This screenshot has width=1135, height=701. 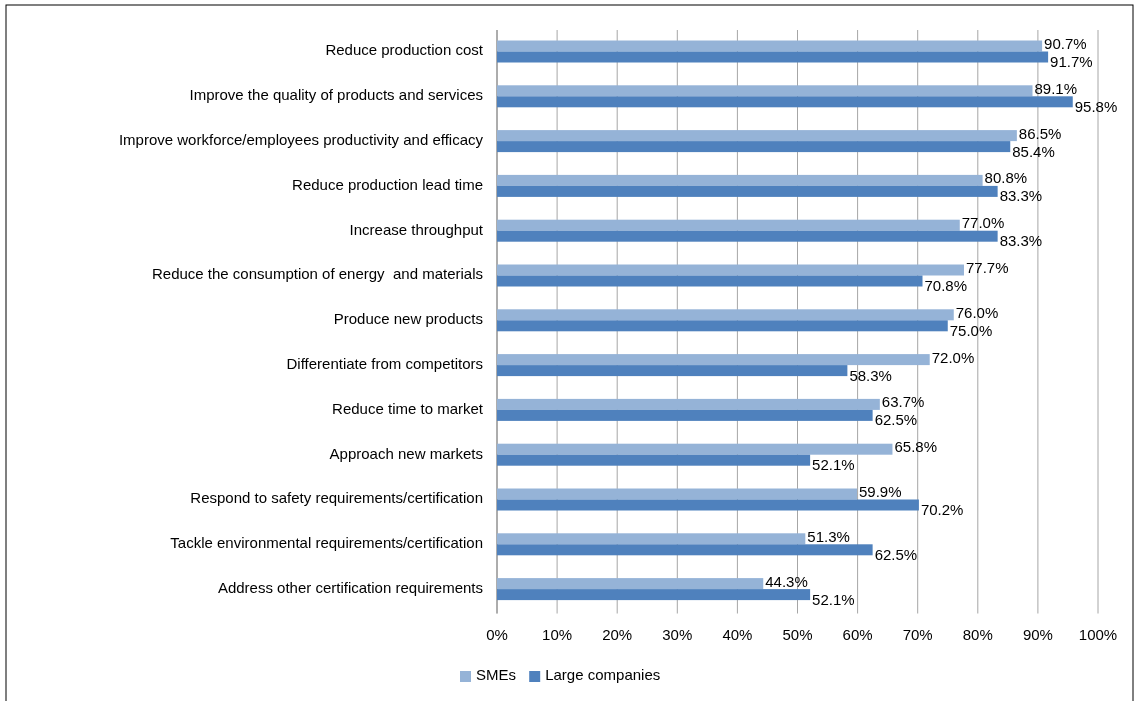 I want to click on x-tick-label: 90%, so click(x=1037, y=634).